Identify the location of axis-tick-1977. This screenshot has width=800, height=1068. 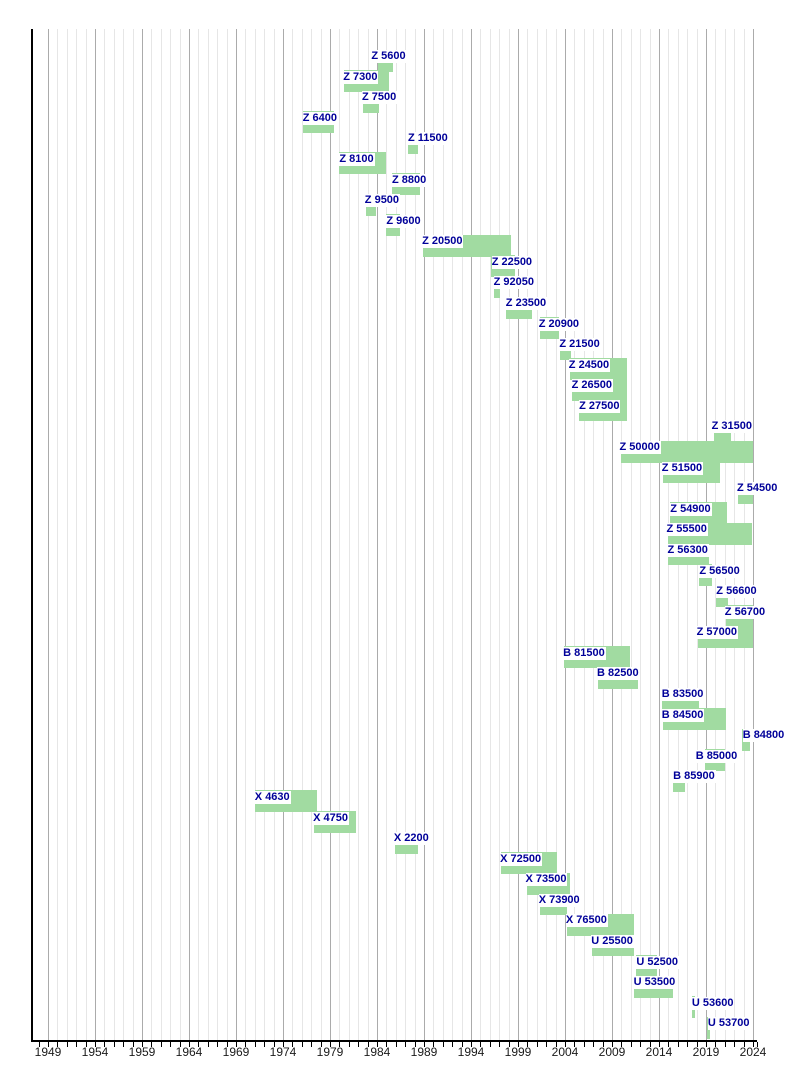
(312, 1044).